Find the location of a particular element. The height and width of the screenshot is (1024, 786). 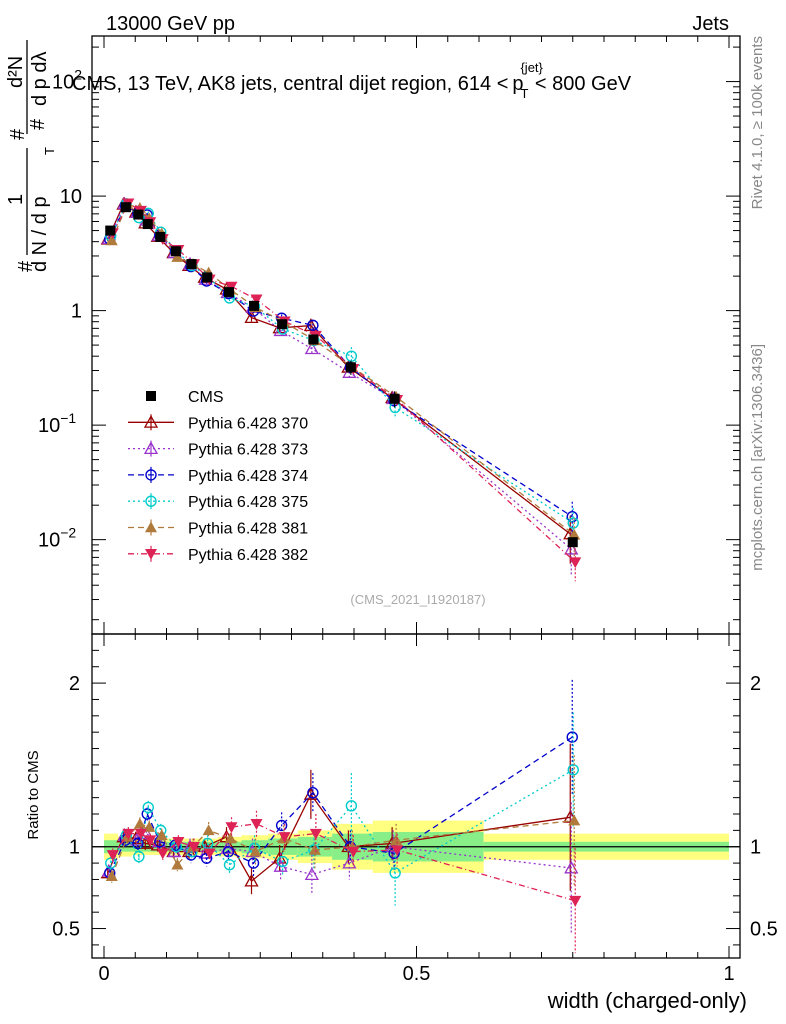

legend-entry: Pythia 6.428 375 is located at coordinates (218, 502).